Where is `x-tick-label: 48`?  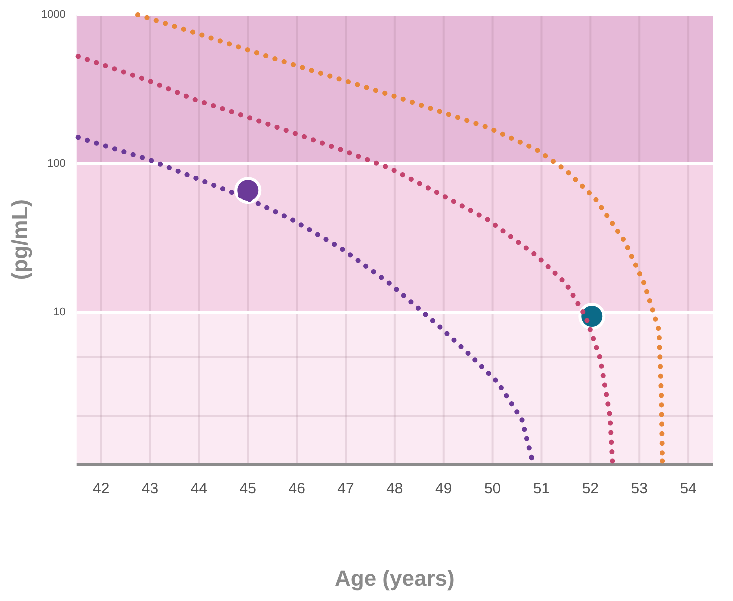 x-tick-label: 48 is located at coordinates (395, 489).